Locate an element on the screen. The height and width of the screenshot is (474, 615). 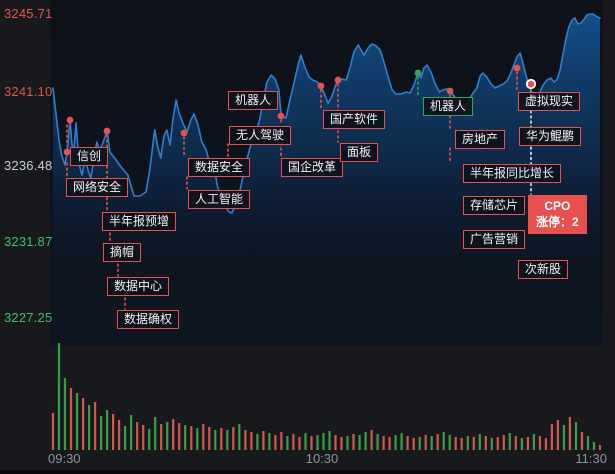
sector-label-line: CPO is located at coordinates (557, 206).